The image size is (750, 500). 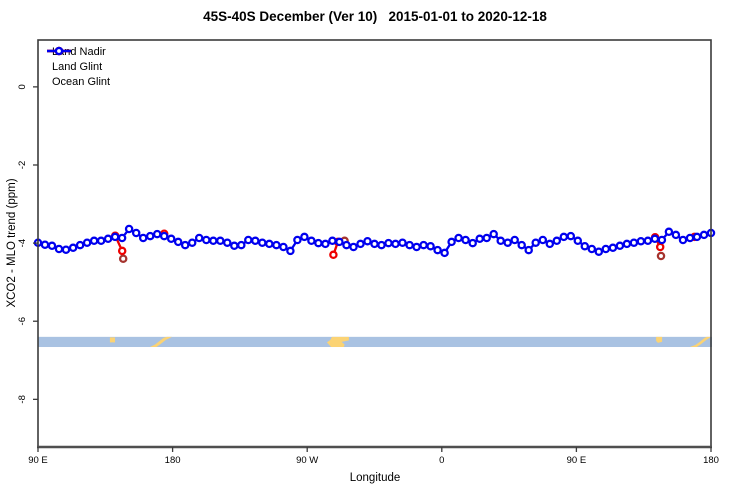 I want to click on map-strip, so click(x=375, y=342).